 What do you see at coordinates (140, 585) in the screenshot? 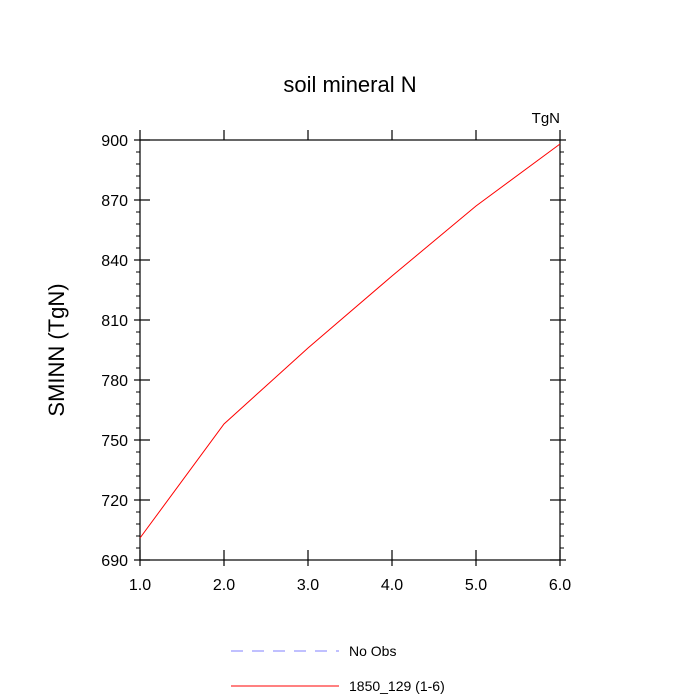
I see `x-tick-label: 1.0` at bounding box center [140, 585].